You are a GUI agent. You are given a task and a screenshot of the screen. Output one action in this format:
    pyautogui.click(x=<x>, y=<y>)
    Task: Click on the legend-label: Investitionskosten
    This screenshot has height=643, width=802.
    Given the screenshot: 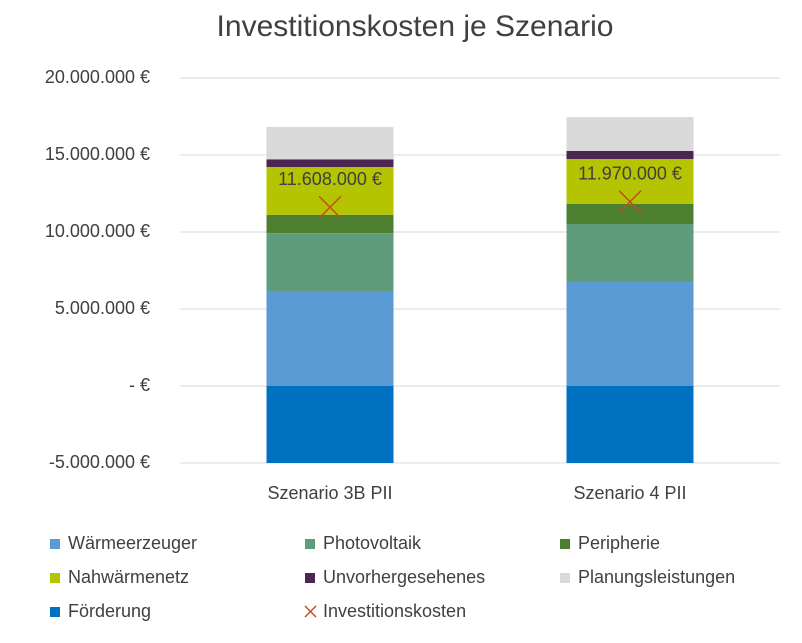 What is the action you would take?
    pyautogui.click(x=394, y=611)
    